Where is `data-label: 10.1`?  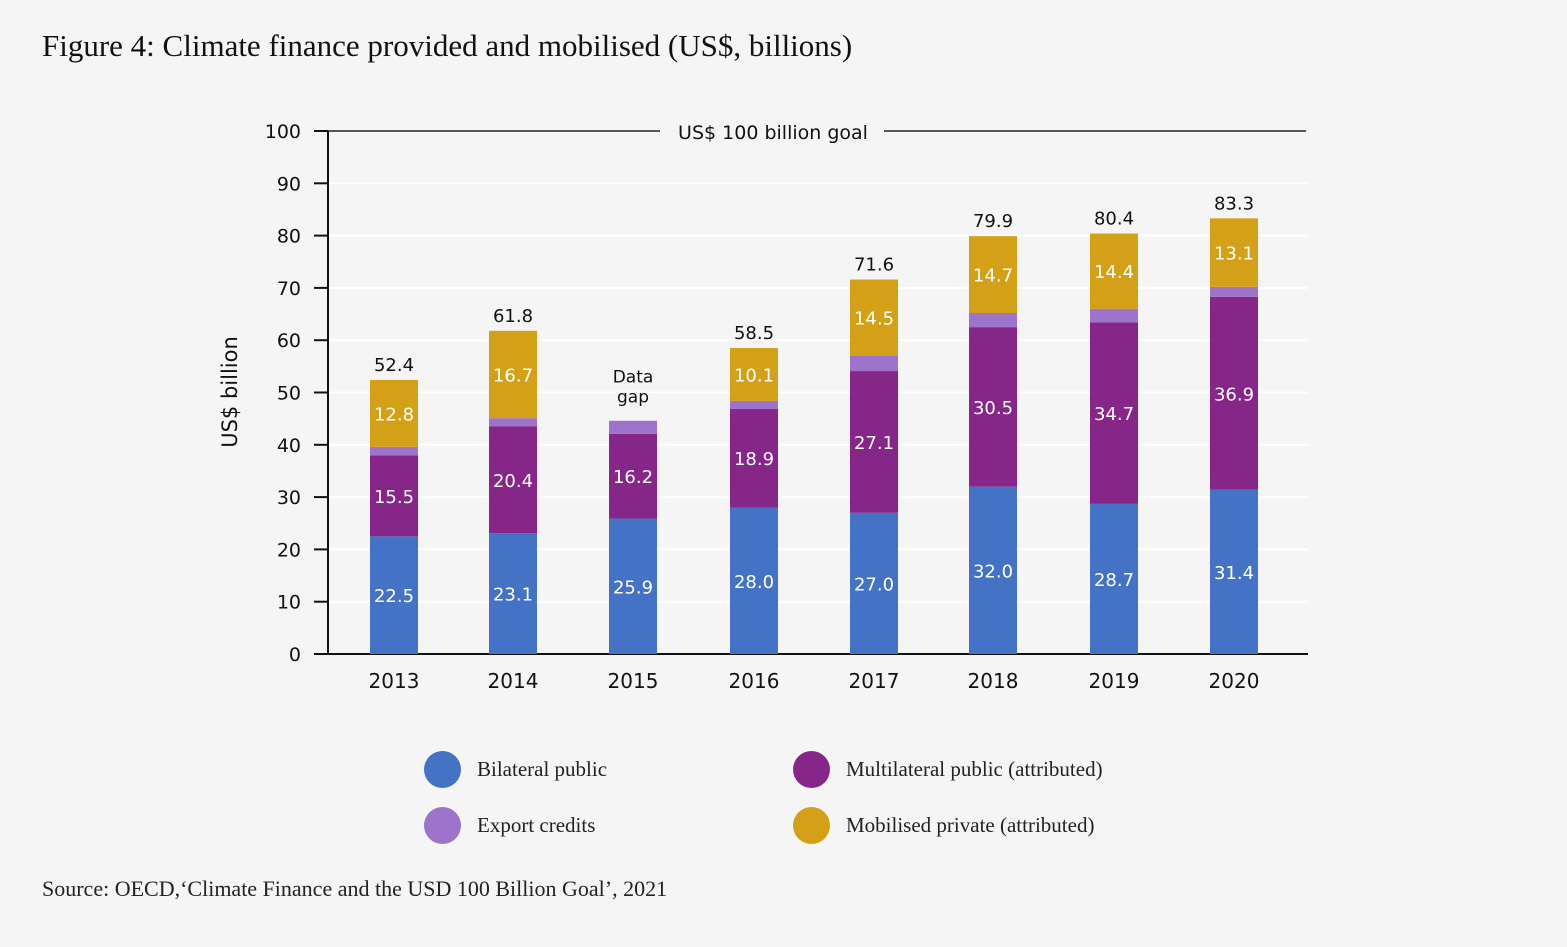
data-label: 10.1 is located at coordinates (754, 375).